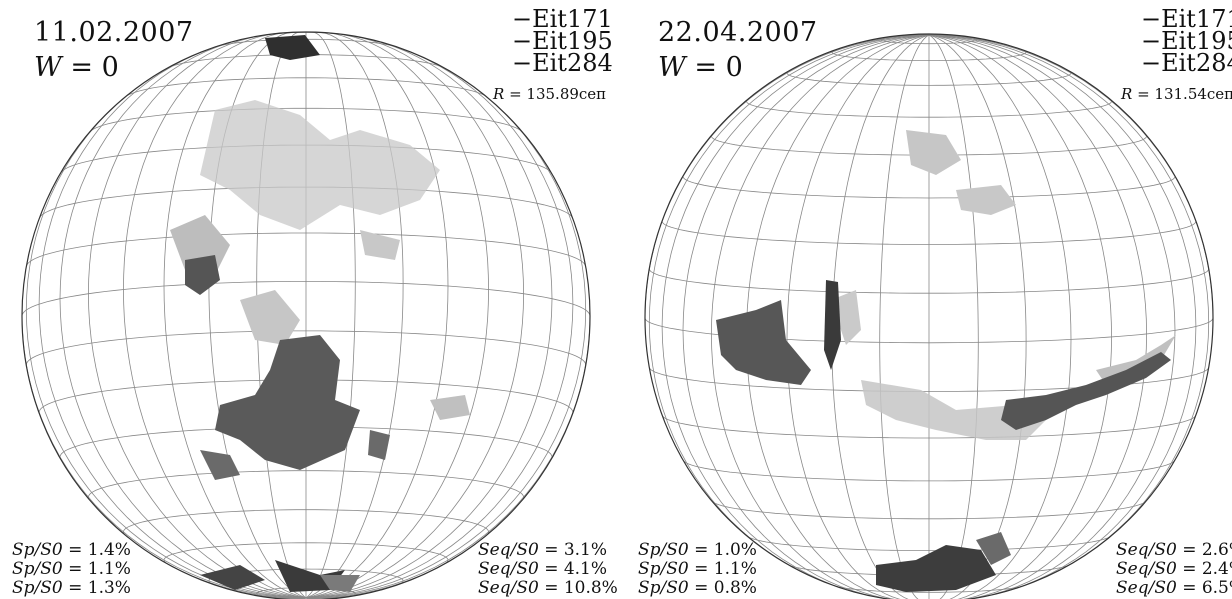  Describe the element at coordinates (543, 569) in the screenshot. I see `stat-row: Seq/S0 = 4.1%` at that location.